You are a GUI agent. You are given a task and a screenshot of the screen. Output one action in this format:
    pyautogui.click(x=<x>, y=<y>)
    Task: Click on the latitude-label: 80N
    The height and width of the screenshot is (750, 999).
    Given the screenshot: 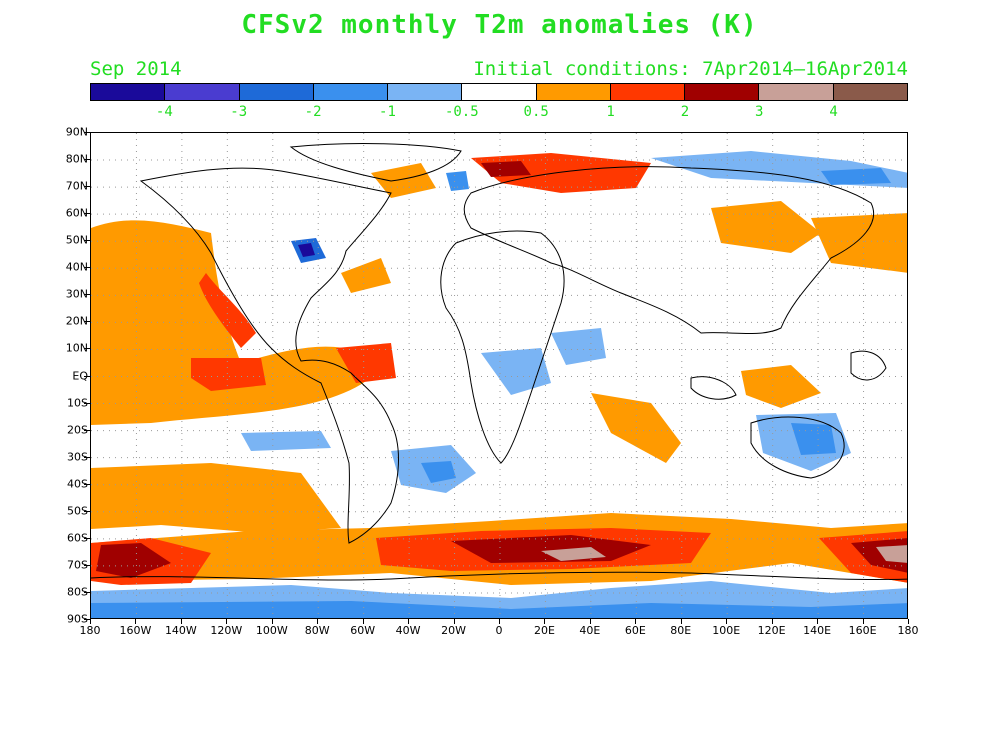 What is the action you would take?
    pyautogui.click(x=76, y=159)
    